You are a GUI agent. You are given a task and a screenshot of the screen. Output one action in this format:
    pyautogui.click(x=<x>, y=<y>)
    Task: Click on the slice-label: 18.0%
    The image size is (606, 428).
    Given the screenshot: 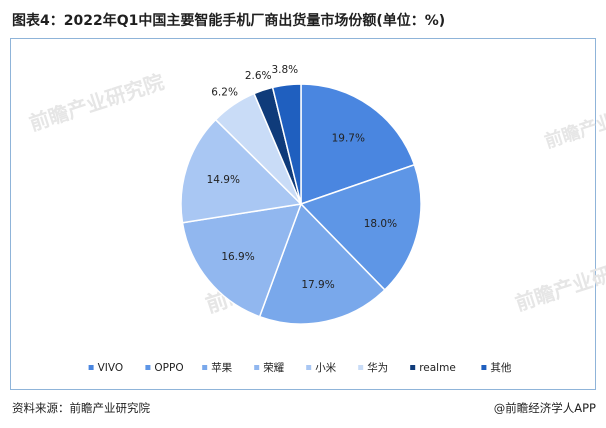 What is the action you would take?
    pyautogui.click(x=380, y=224)
    